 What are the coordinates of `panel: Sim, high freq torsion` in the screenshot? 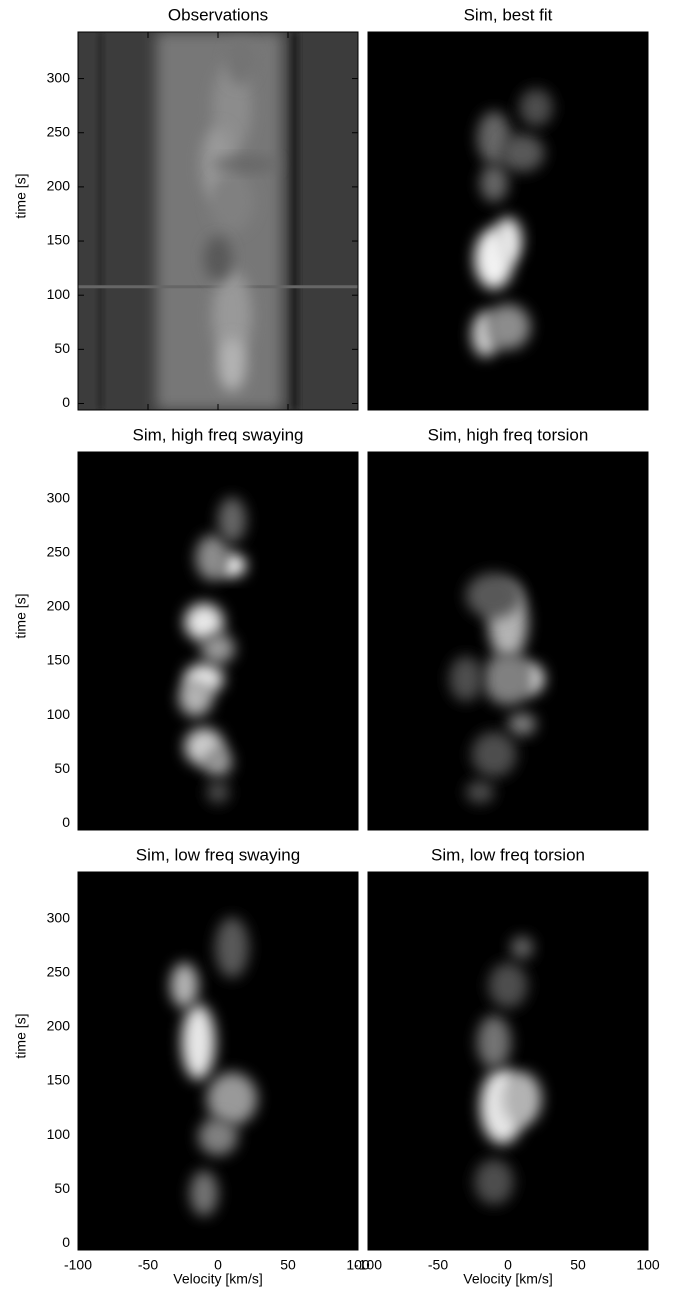 It's located at (508, 628).